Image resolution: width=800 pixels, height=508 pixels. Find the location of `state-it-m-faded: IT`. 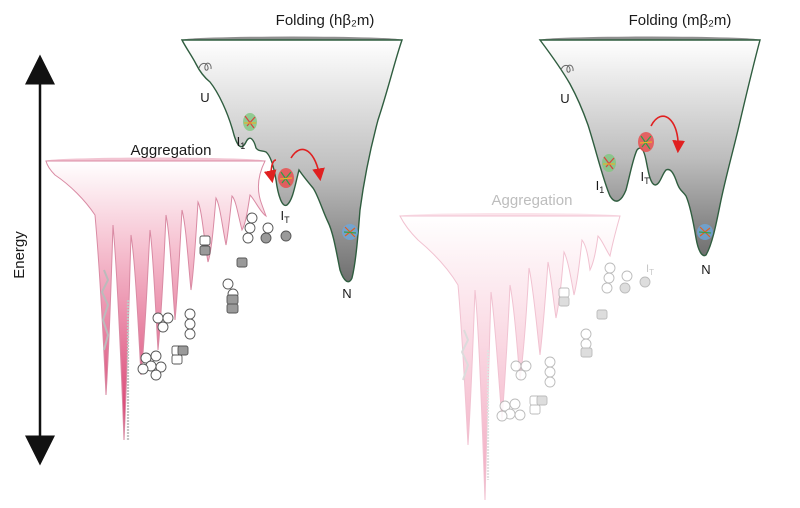

state-it-m-faded: IT is located at coordinates (650, 270).